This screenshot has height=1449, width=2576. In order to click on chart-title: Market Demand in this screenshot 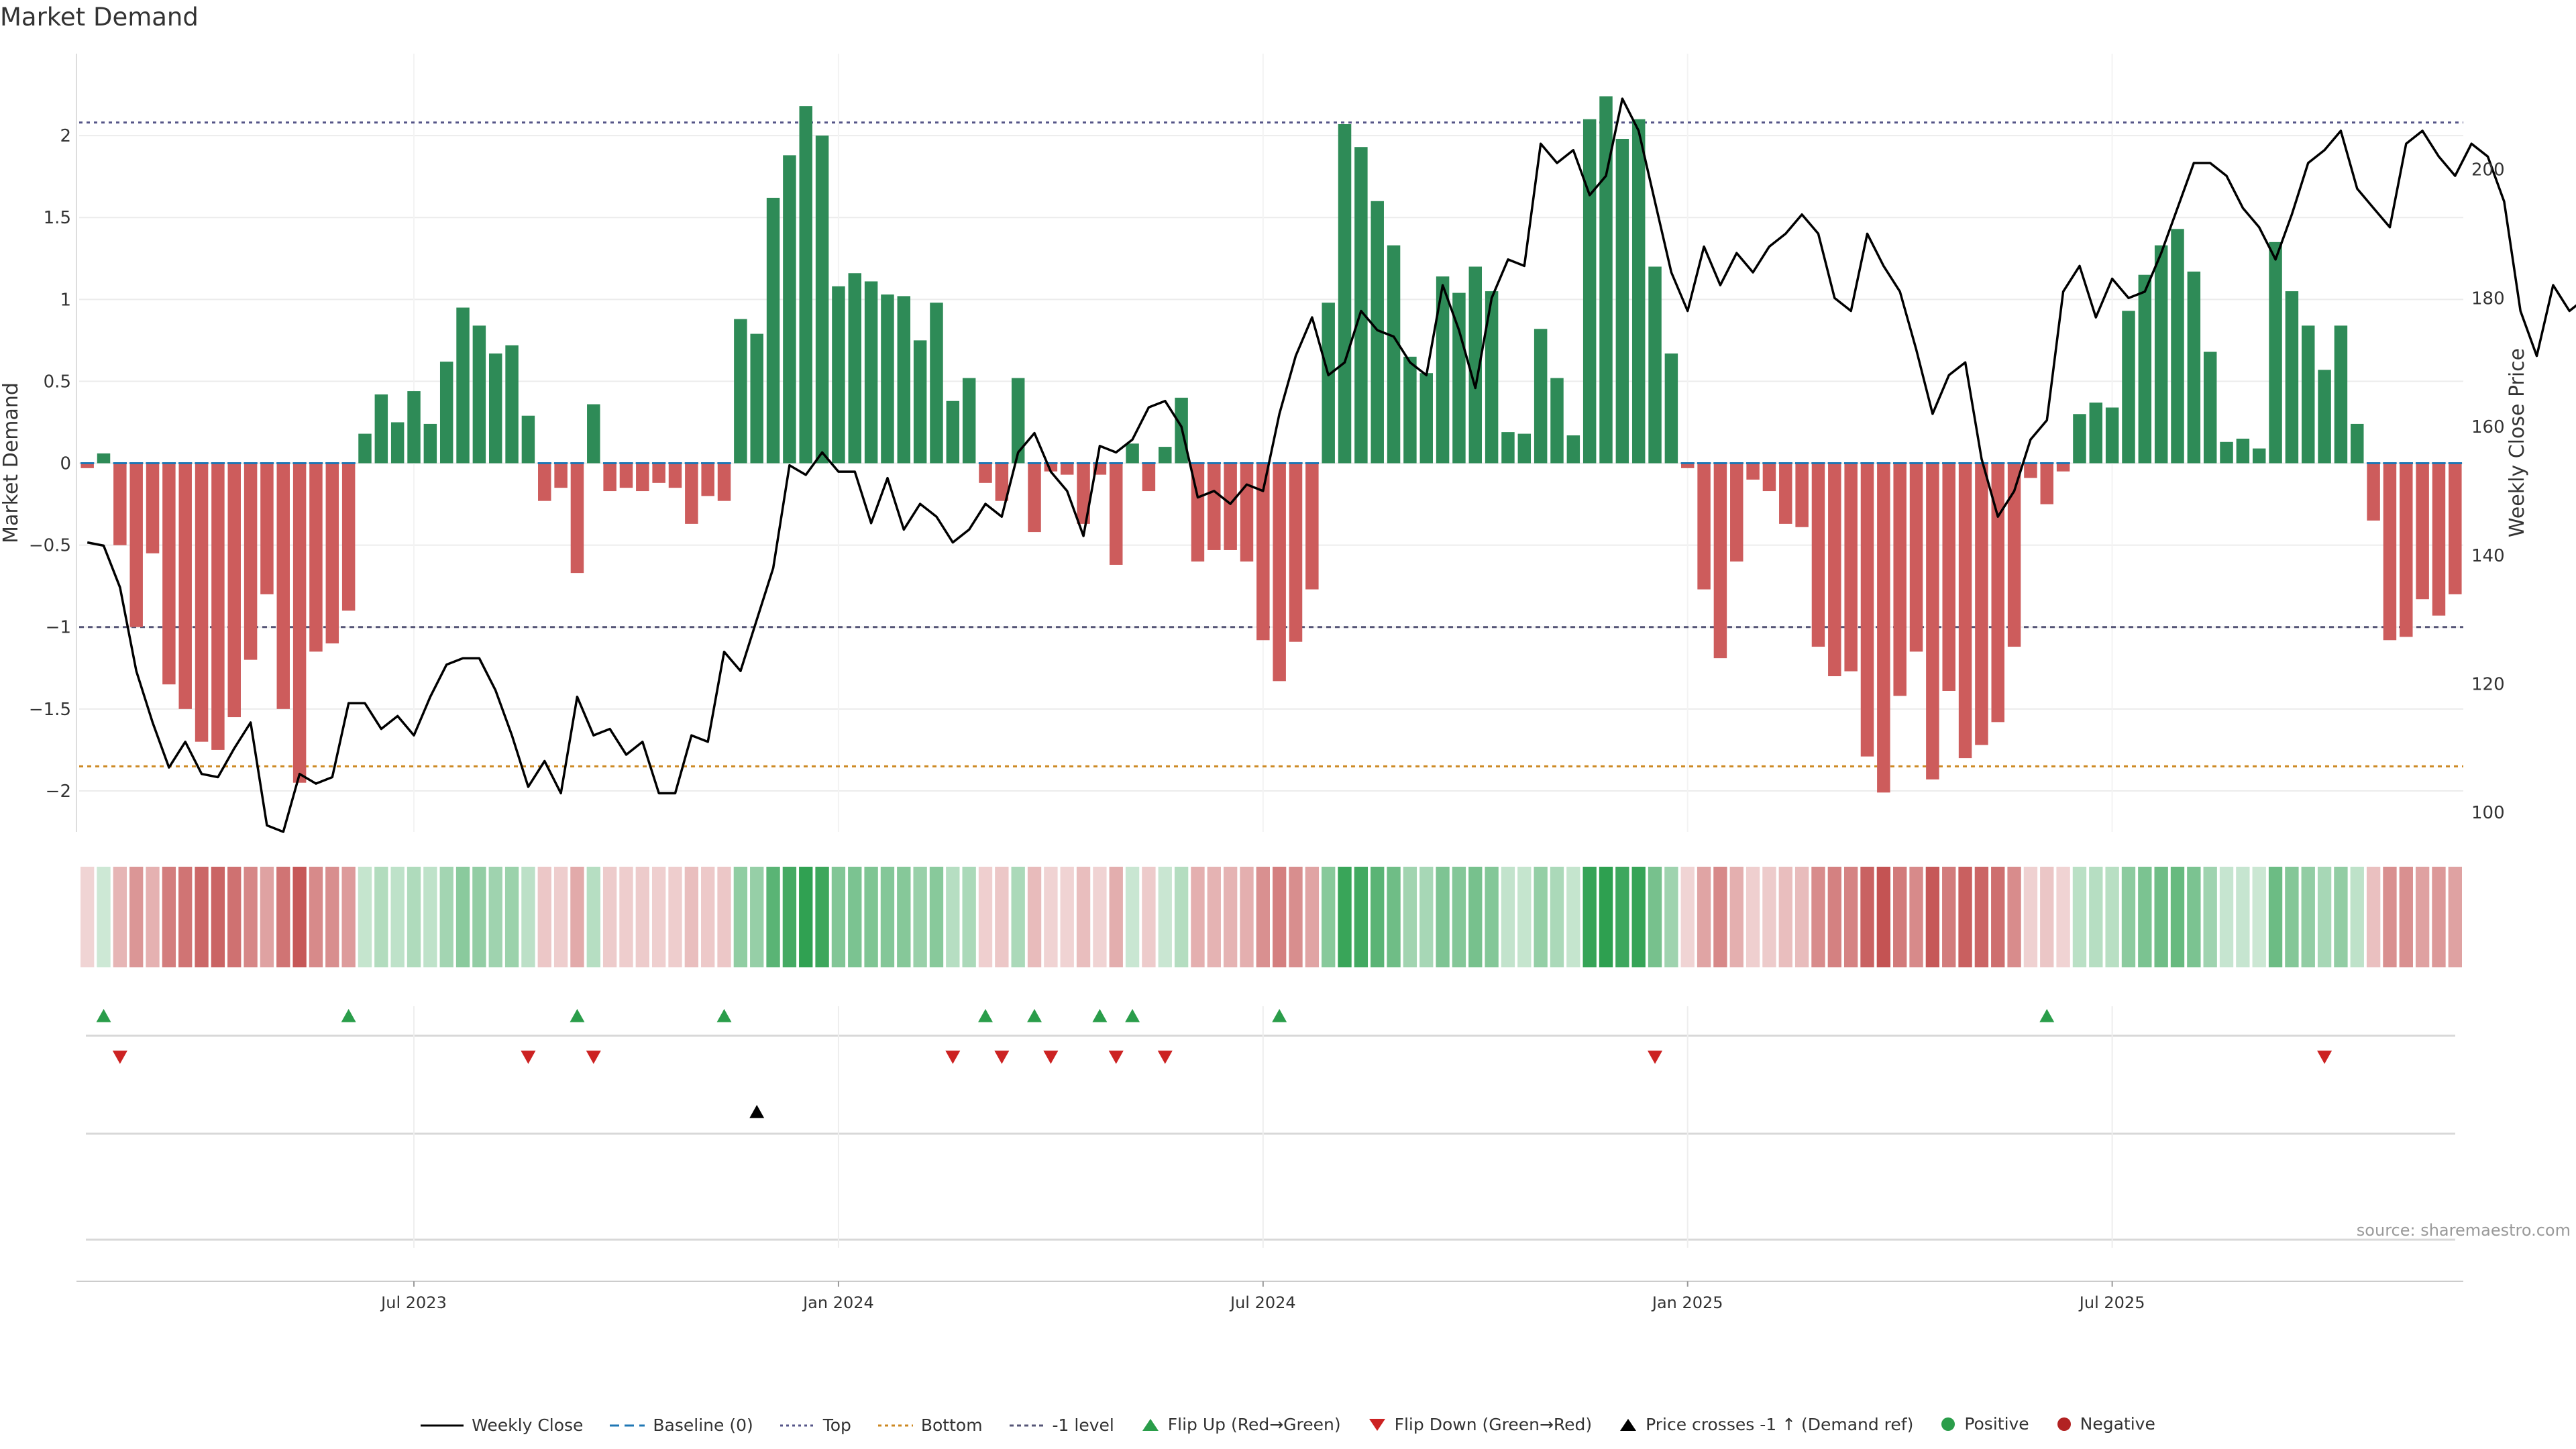, I will do `click(99, 17)`.